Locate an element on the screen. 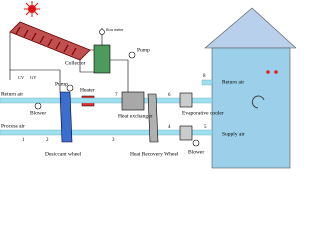  pump-left is located at coordinates (70, 88).